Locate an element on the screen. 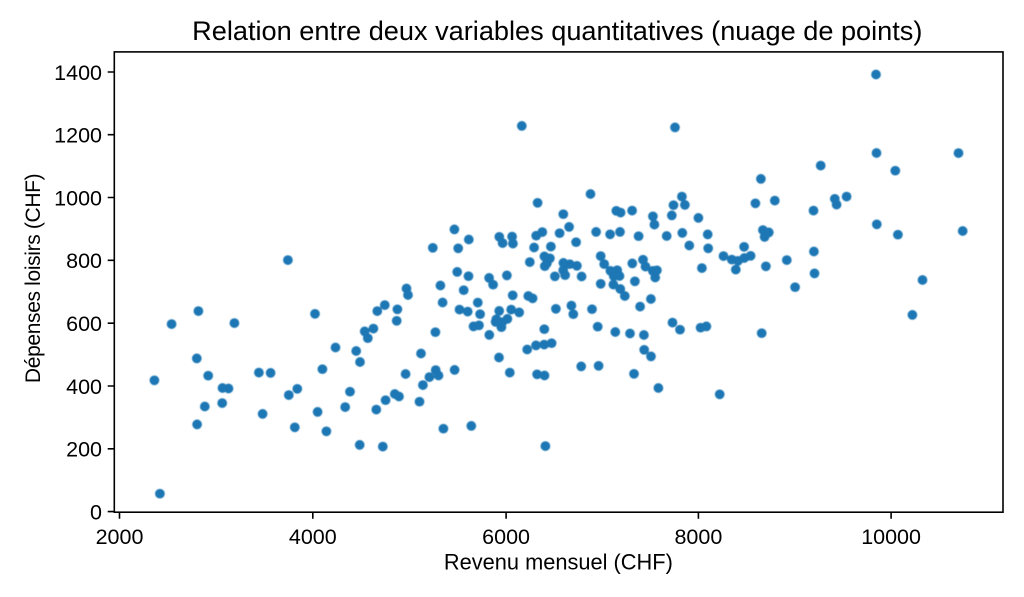 The image size is (1024, 597). svg-text: 0 is located at coordinates (96, 512).